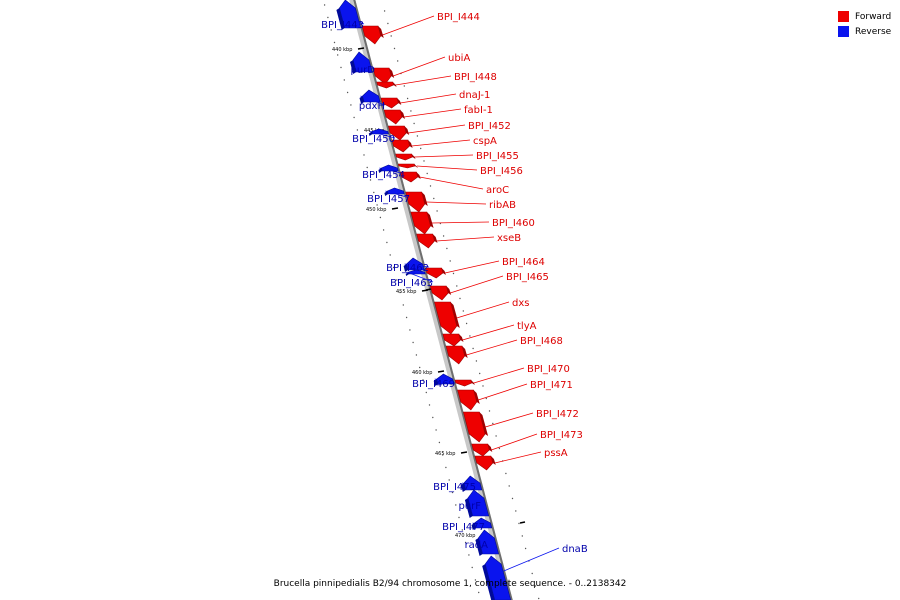 This screenshot has width=900, height=600. I want to click on gene-label-bpi_i462: BPI_I462, so click(407, 268).